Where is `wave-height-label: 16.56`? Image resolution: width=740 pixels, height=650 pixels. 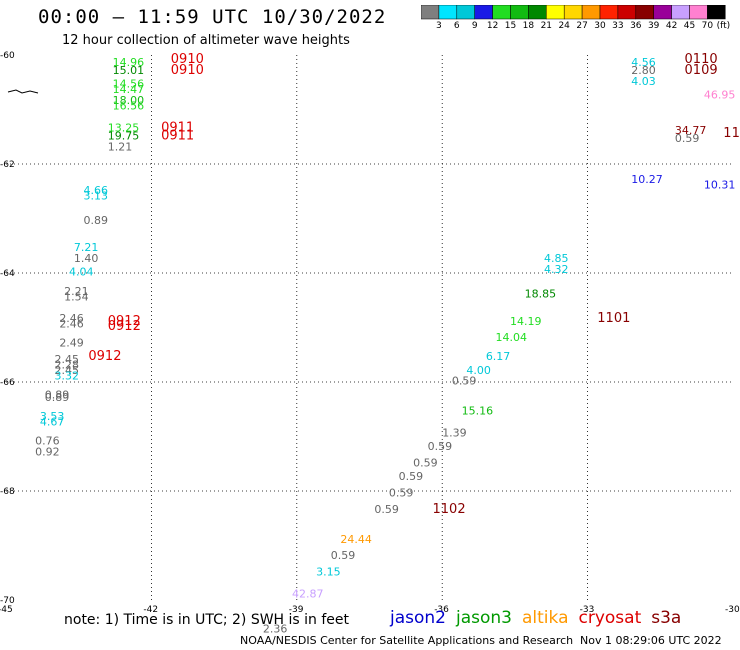 wave-height-label: 16.56 is located at coordinates (129, 106).